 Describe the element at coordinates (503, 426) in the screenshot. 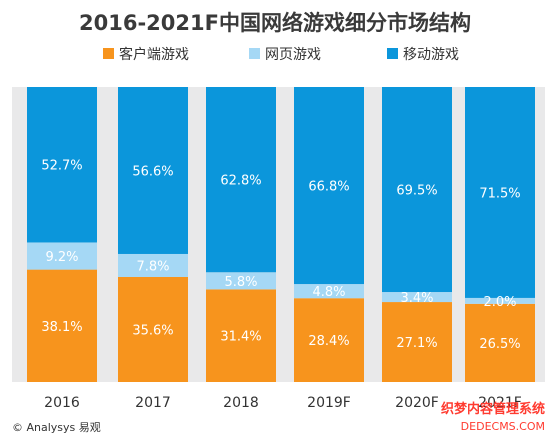

I see `watermark-url: DEDECMS.COM` at that location.